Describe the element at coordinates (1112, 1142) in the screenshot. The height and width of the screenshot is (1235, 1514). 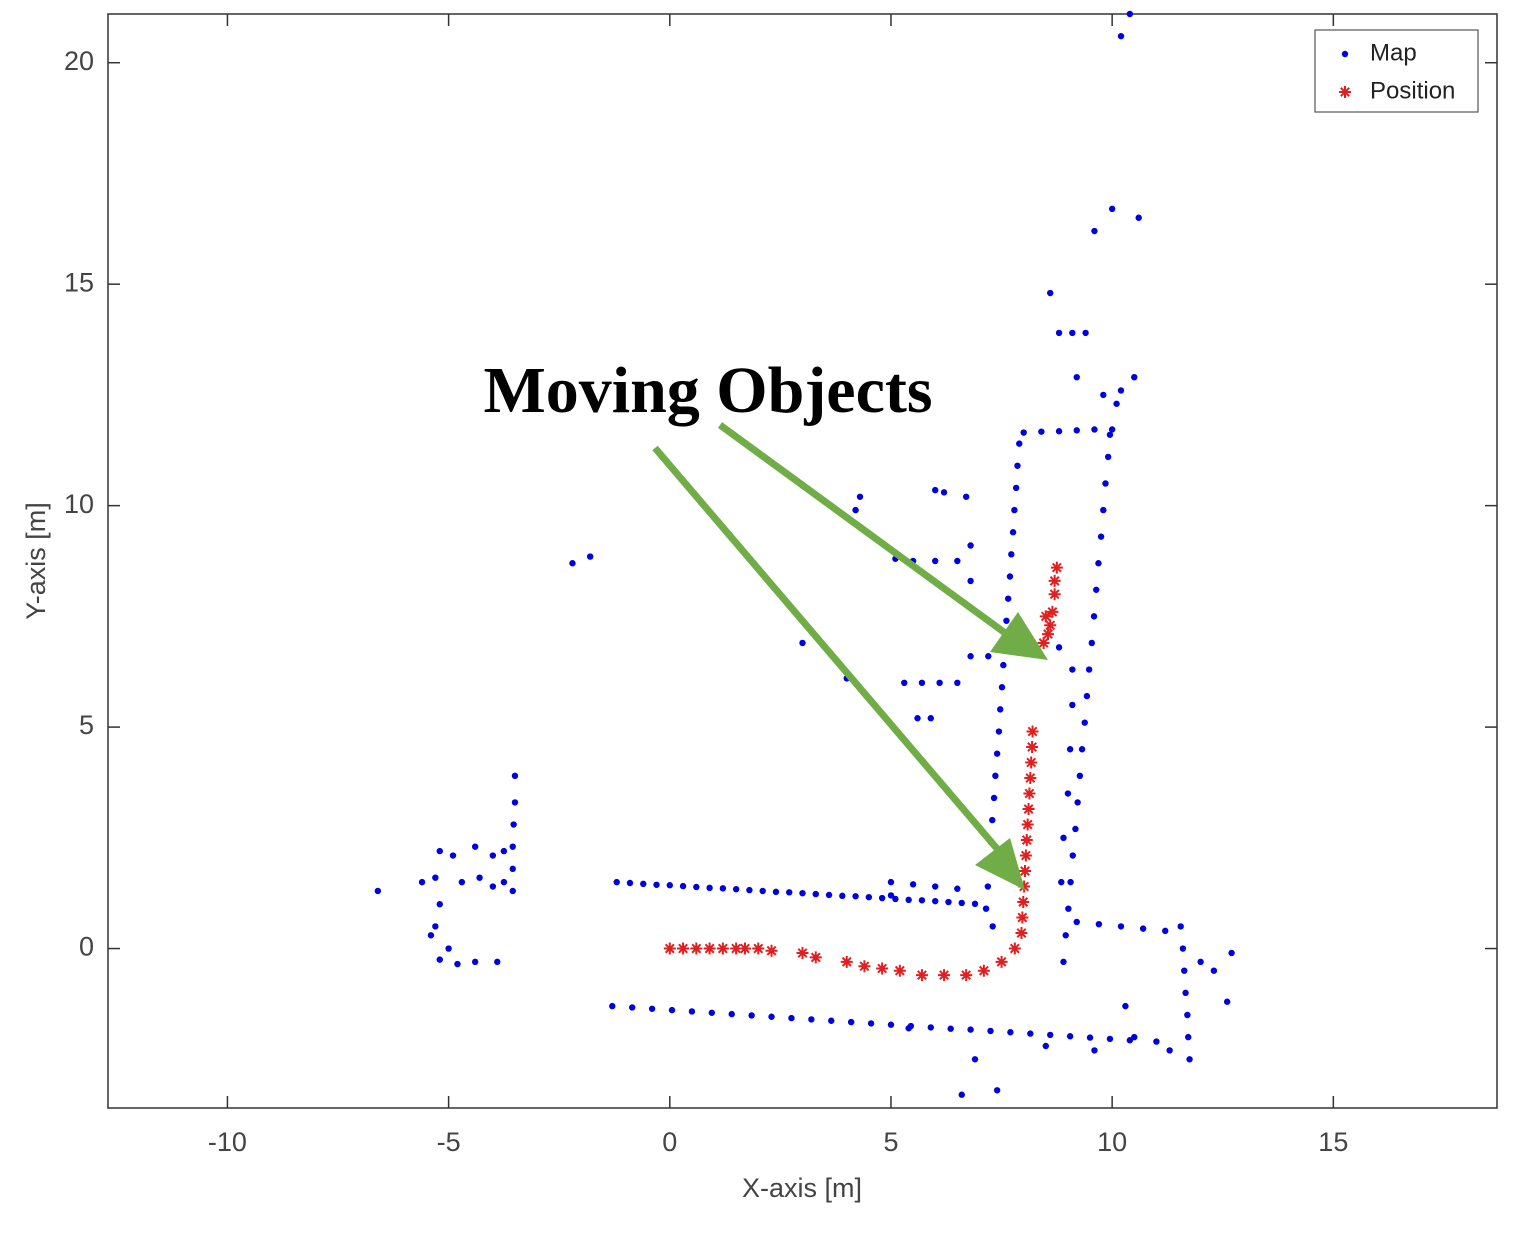
I see `x-tick-label: 10` at that location.